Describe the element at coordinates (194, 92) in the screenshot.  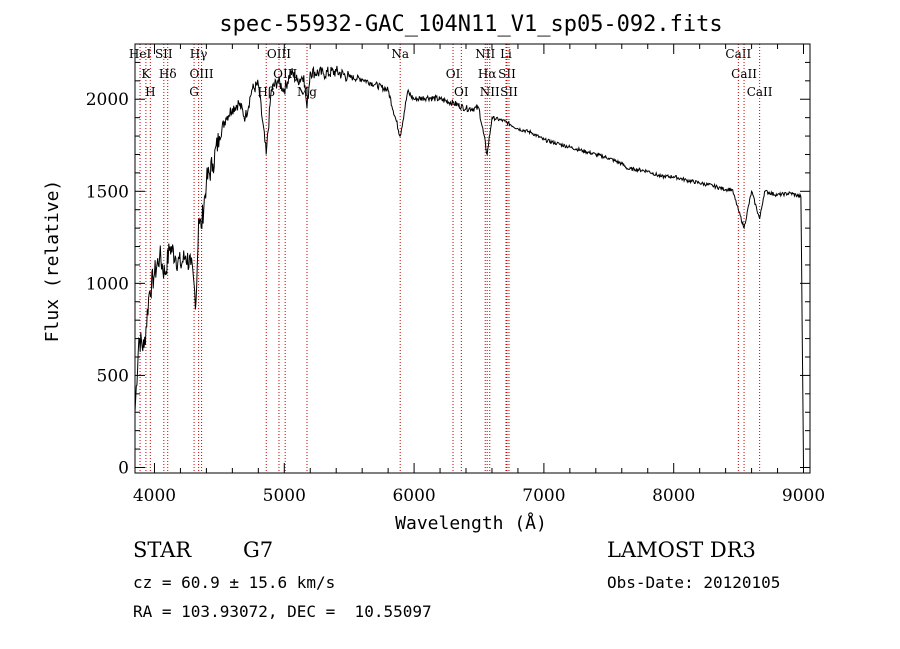
I see `line-label: G` at that location.